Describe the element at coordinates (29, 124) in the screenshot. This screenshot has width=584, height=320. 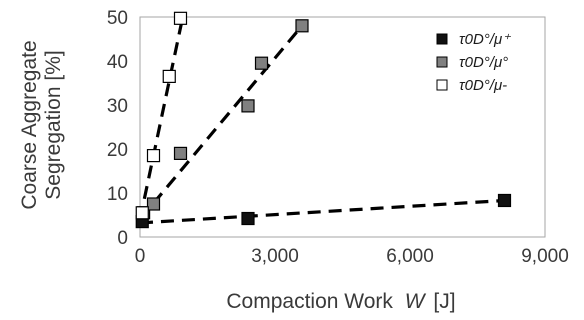
I see `y-axis-title-line1: Coarse Aggregate` at that location.